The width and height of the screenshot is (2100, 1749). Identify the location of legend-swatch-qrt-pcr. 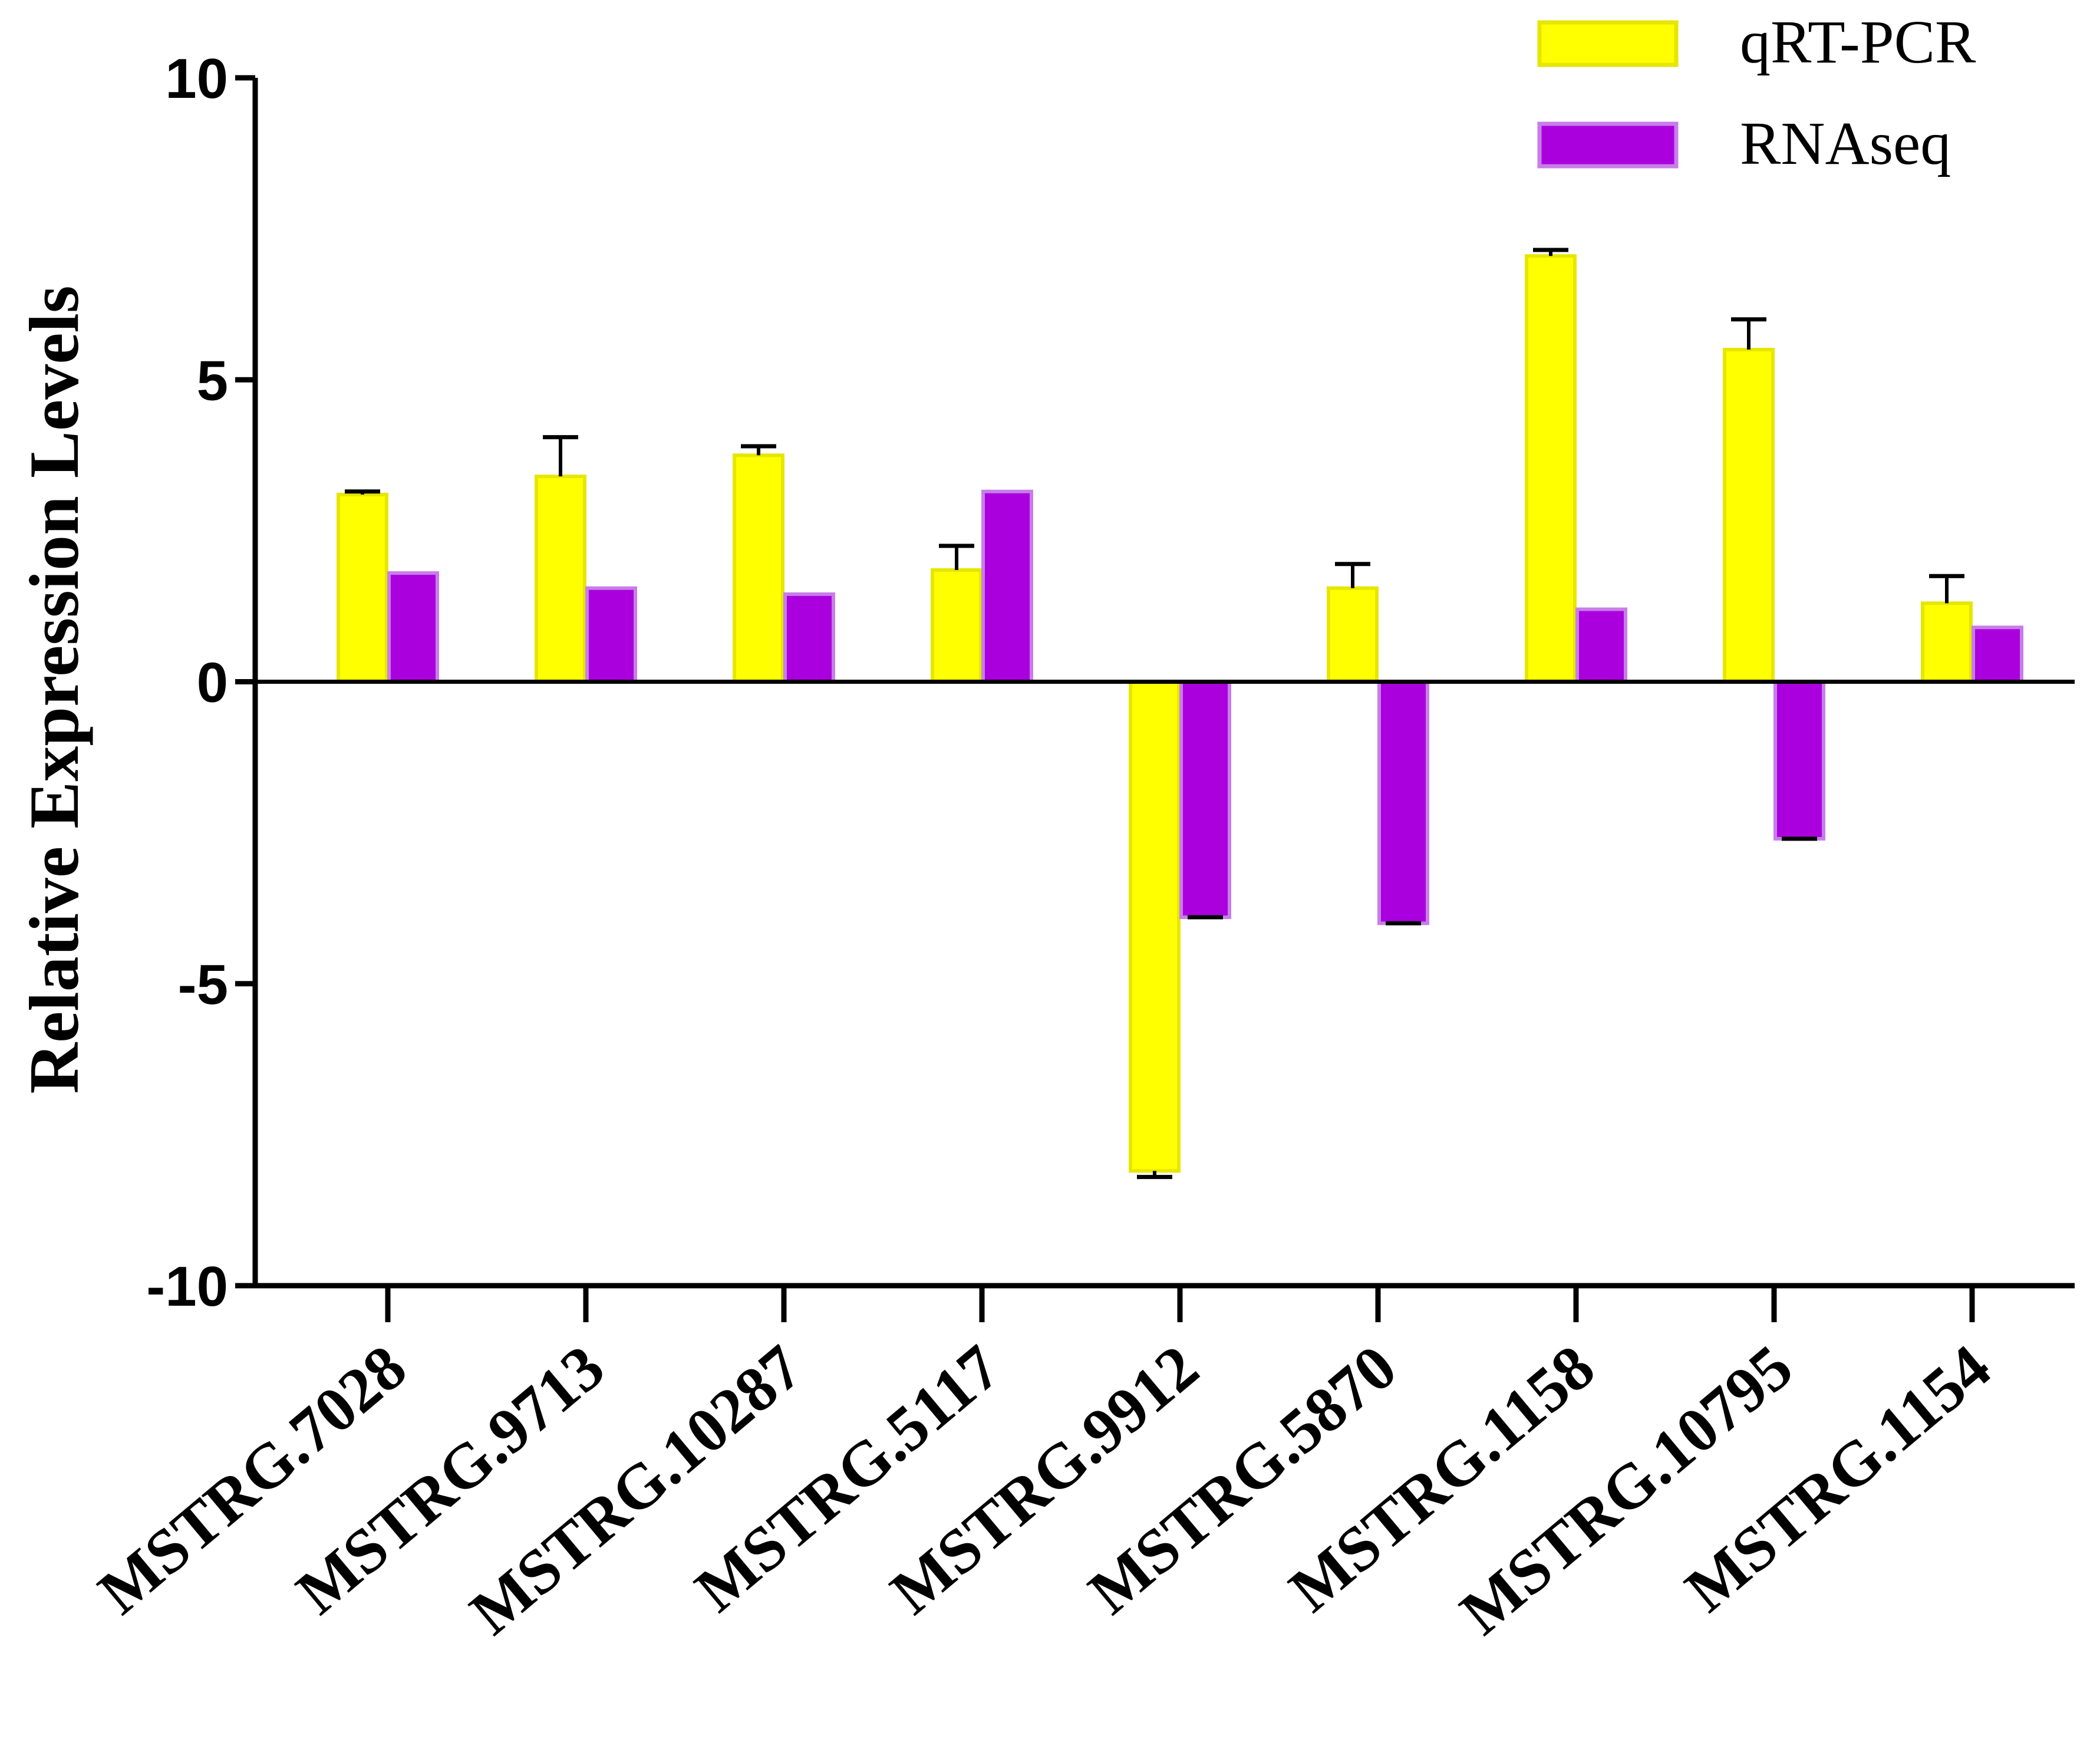
(1608, 43).